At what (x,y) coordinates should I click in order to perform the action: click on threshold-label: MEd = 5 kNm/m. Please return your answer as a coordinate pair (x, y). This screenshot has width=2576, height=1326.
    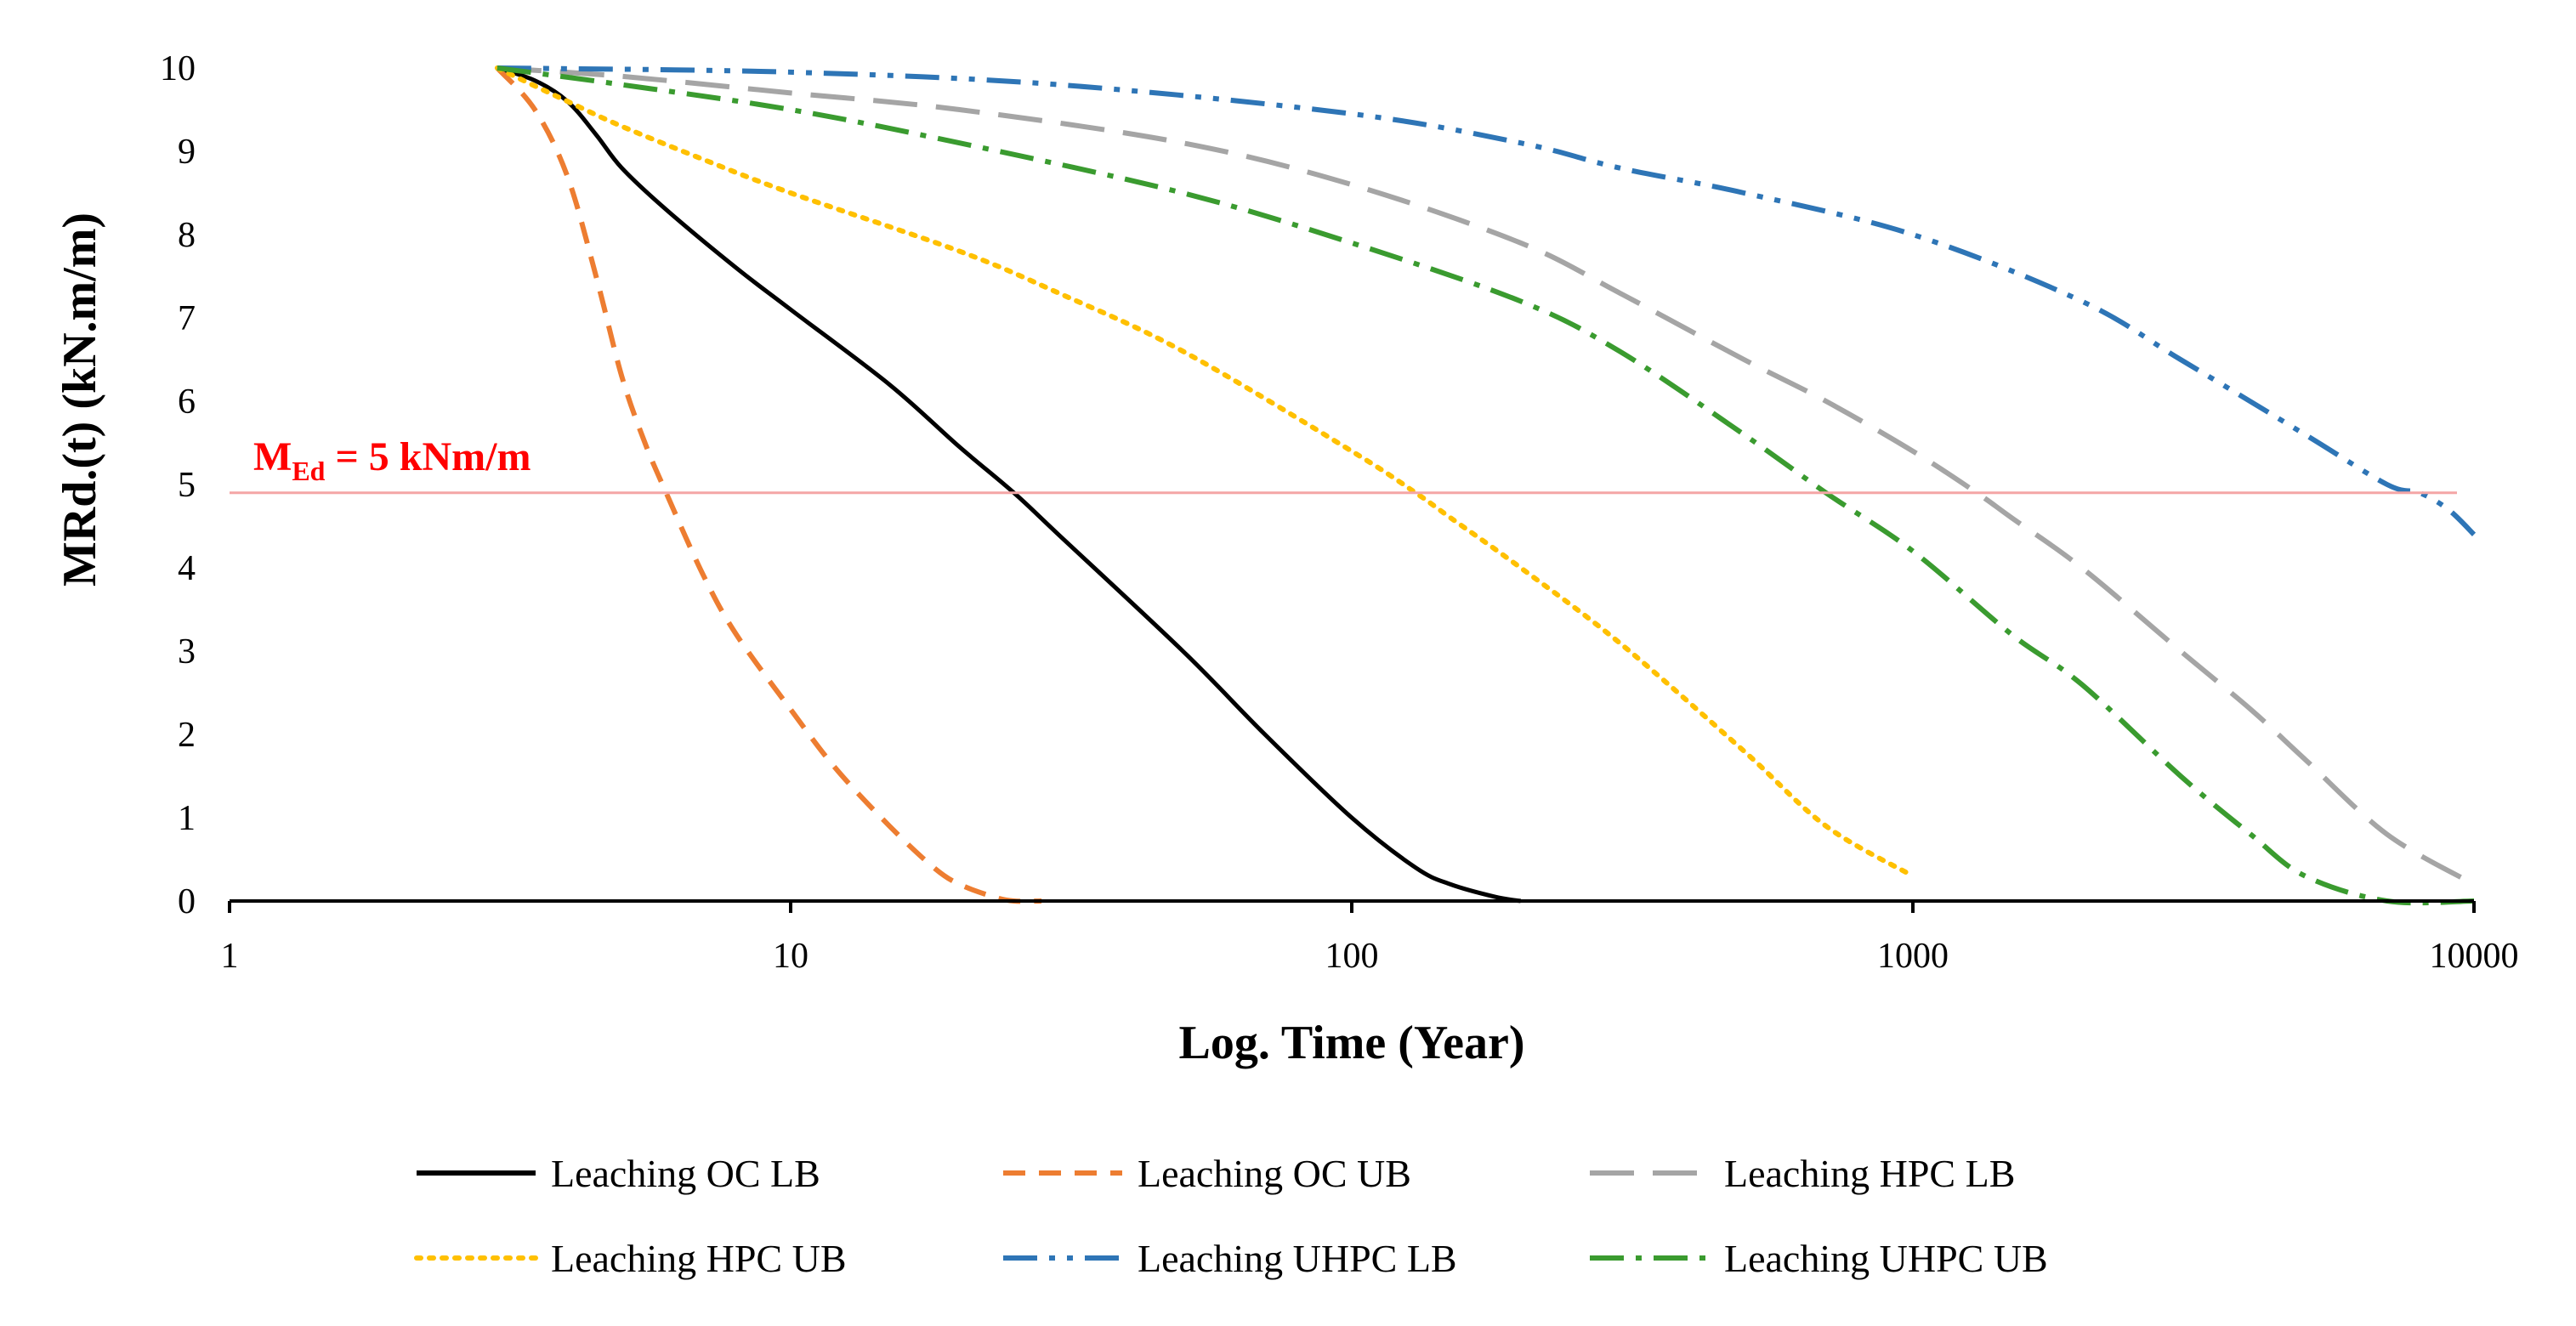
    Looking at the image, I should click on (392, 460).